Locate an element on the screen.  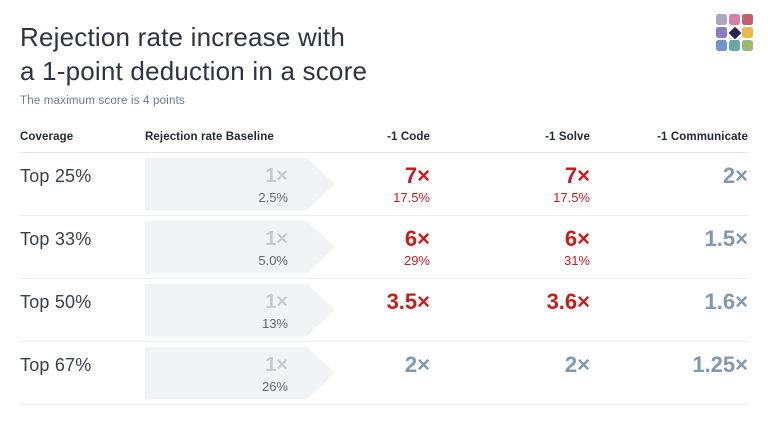
table-row: Top 50% 1× 13% 3.5× 3.6× 1.6× is located at coordinates (384, 310).